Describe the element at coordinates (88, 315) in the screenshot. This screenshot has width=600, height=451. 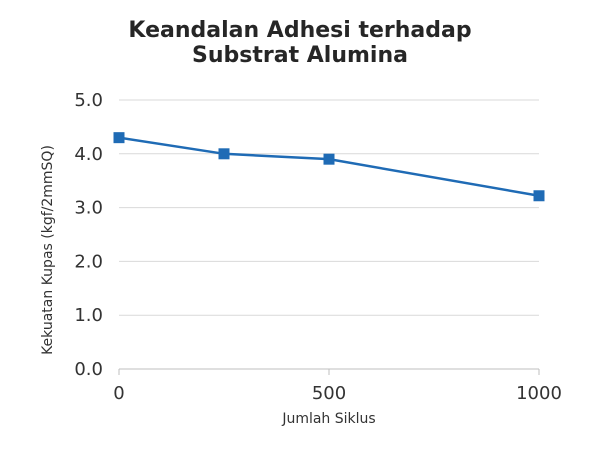
I see `y-tick-label-1: 1.0` at that location.